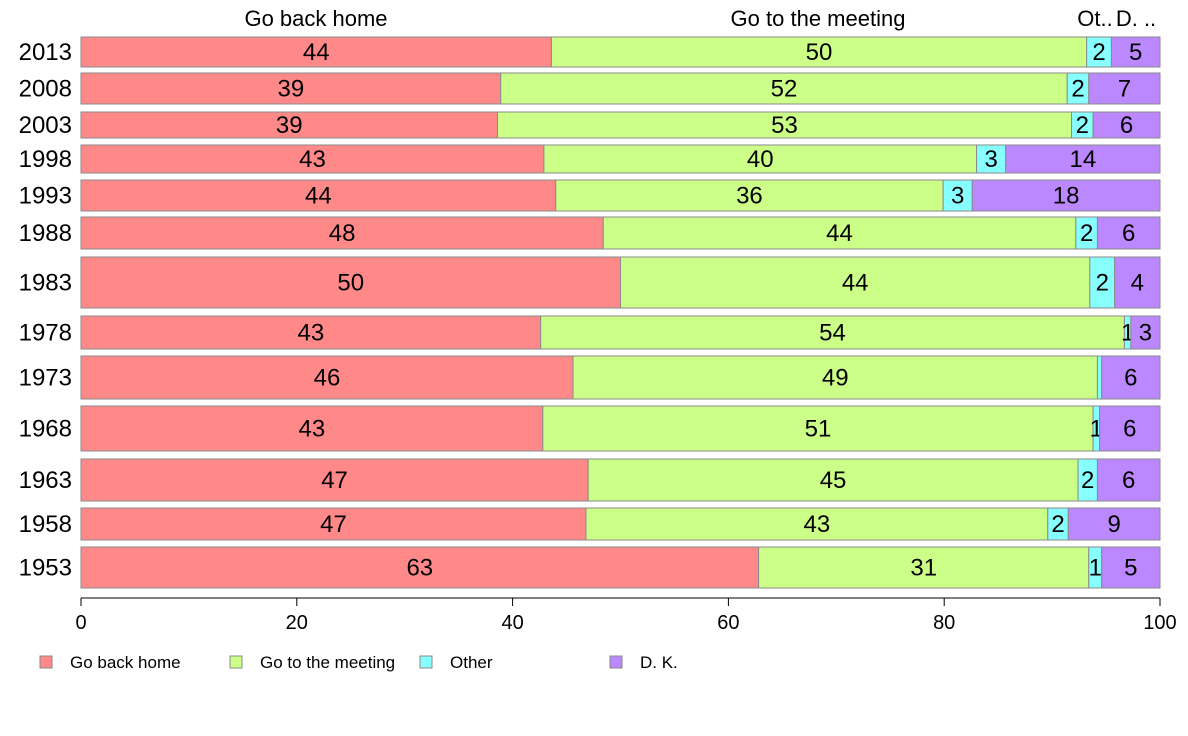 This screenshot has width=1188, height=736. Describe the element at coordinates (45, 89) in the screenshot. I see `category-label: 2008` at that location.